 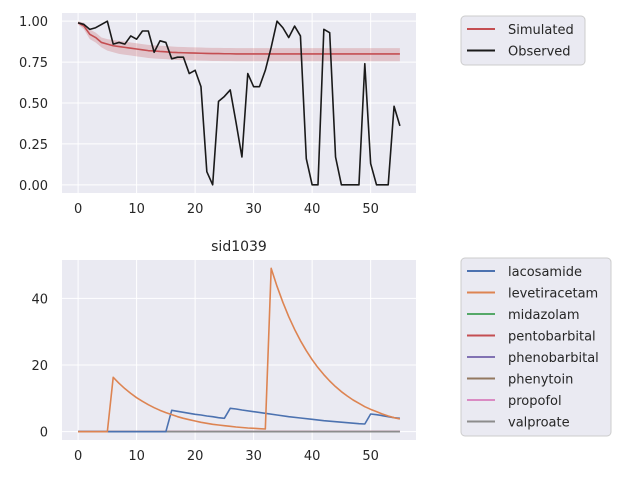 I want to click on legend-label-observed: Observed, so click(x=539, y=52).